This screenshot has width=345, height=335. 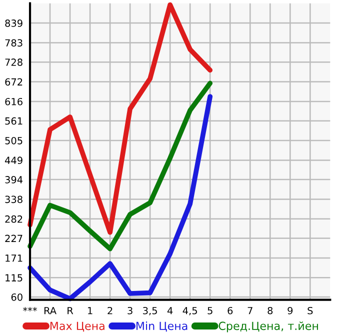 What do you see at coordinates (230, 310) in the screenshot?
I see `x-tick-label: 6` at bounding box center [230, 310].